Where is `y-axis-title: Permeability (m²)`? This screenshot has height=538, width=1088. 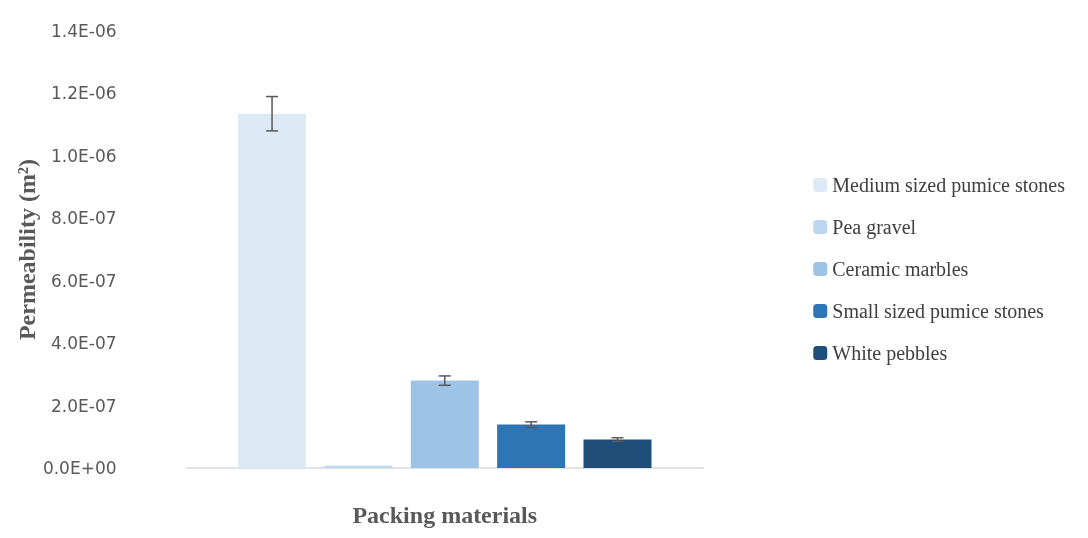 y-axis-title: Permeability (m²) is located at coordinates (27, 249).